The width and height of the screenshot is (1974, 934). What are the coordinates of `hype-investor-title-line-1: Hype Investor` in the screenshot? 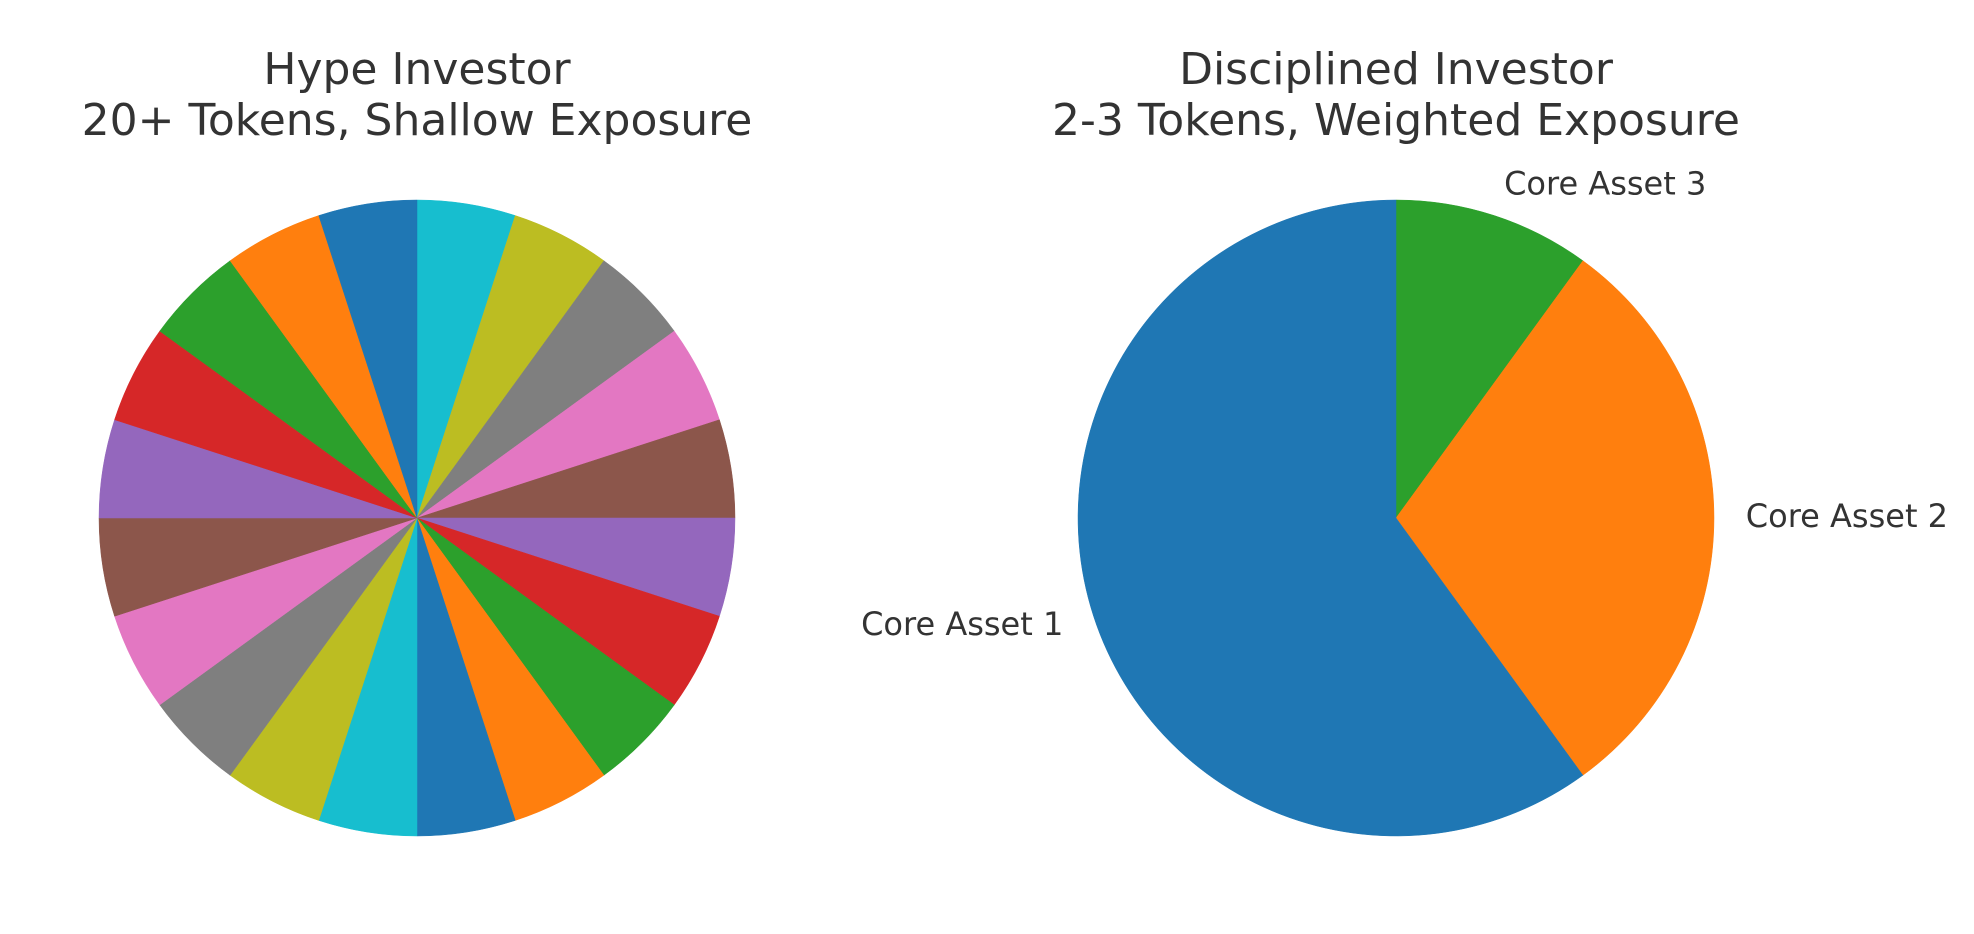 It's located at (417, 69).